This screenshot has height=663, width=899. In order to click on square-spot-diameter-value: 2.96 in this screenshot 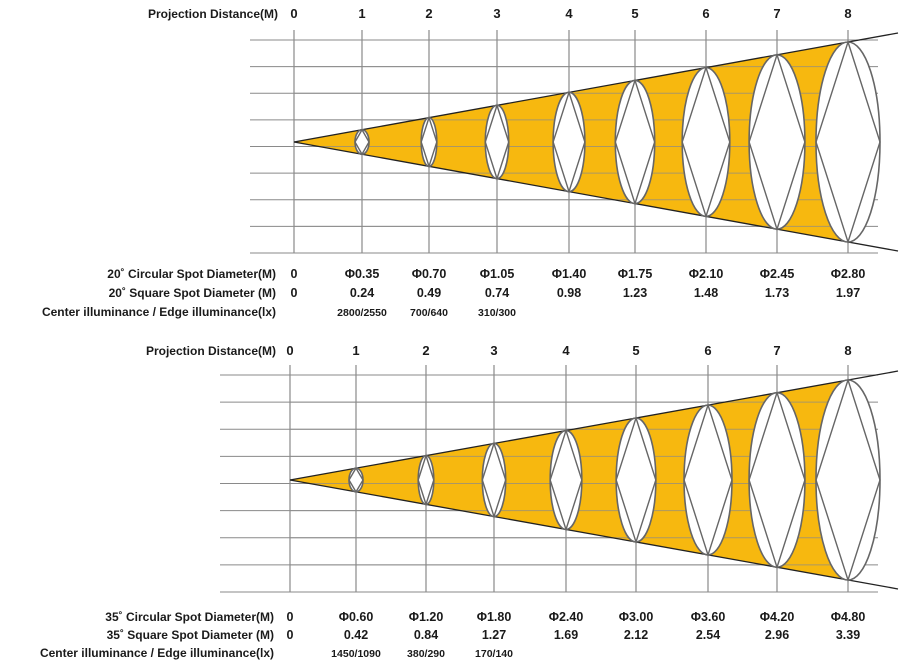, I will do `click(777, 635)`.